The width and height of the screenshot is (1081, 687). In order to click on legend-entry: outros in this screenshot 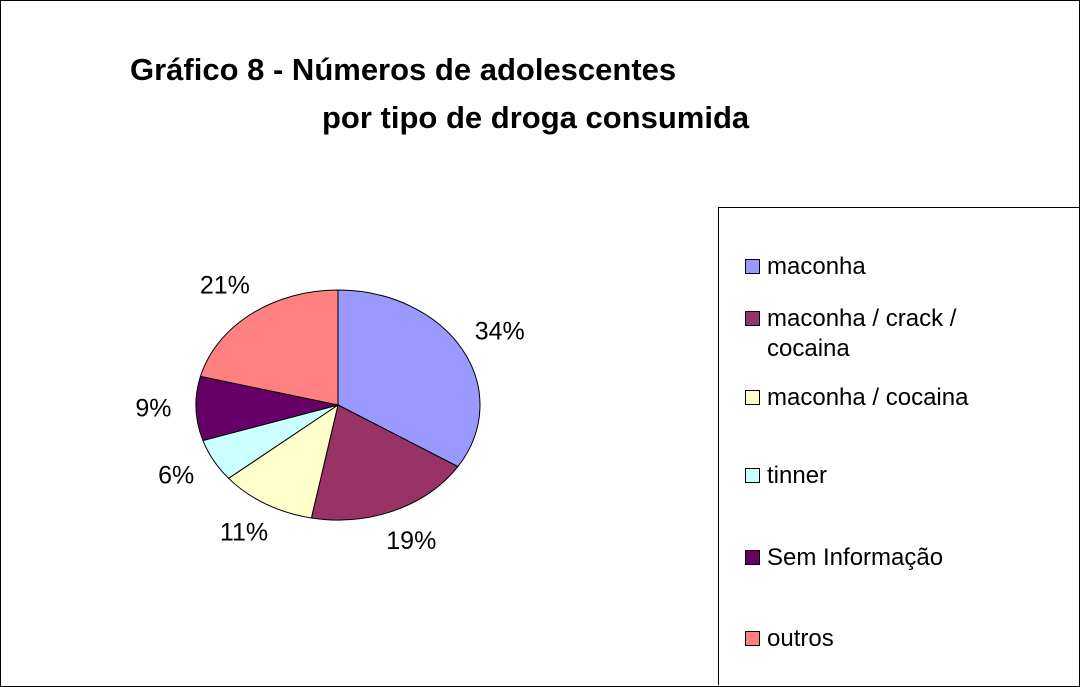, I will do `click(789, 639)`.